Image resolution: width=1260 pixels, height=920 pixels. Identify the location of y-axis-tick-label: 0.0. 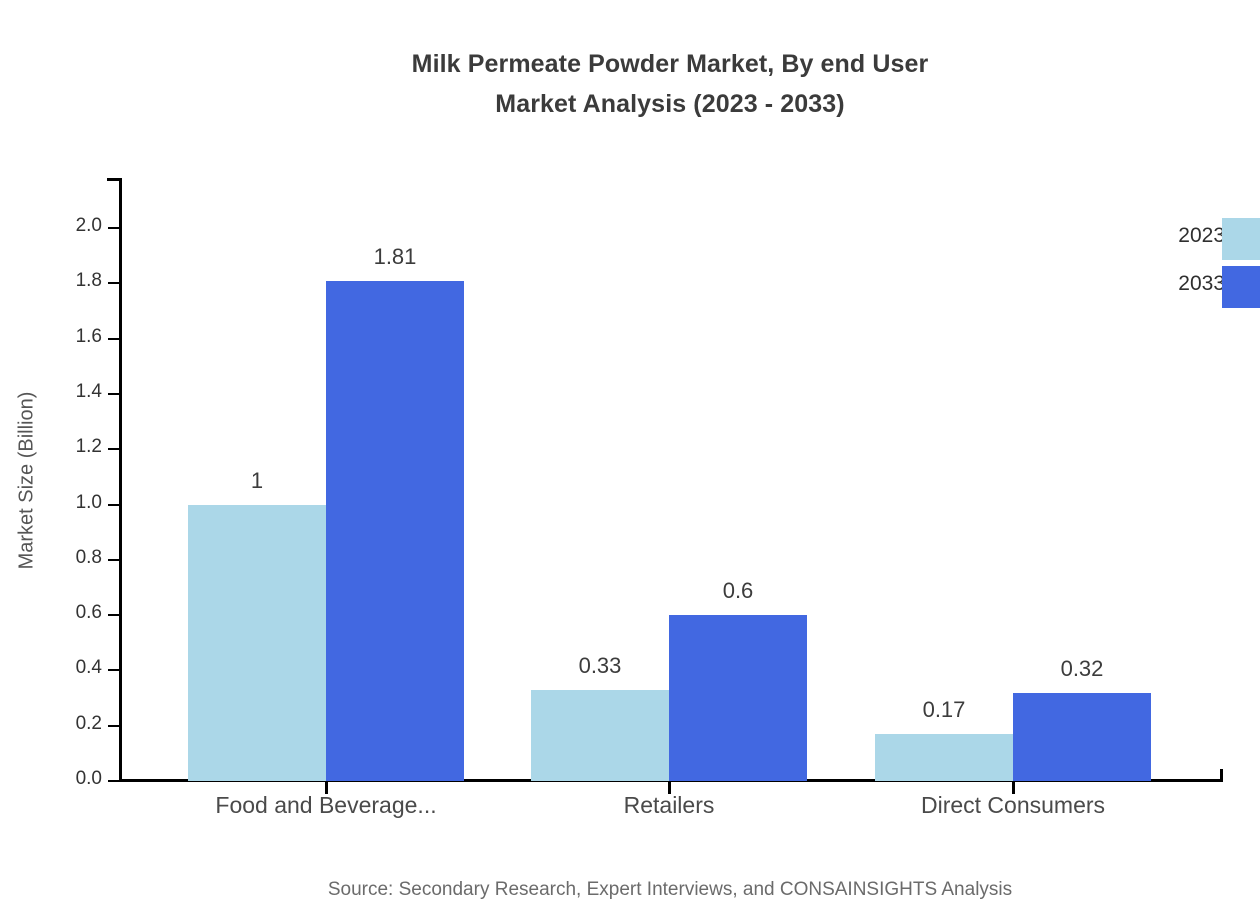
(88, 778).